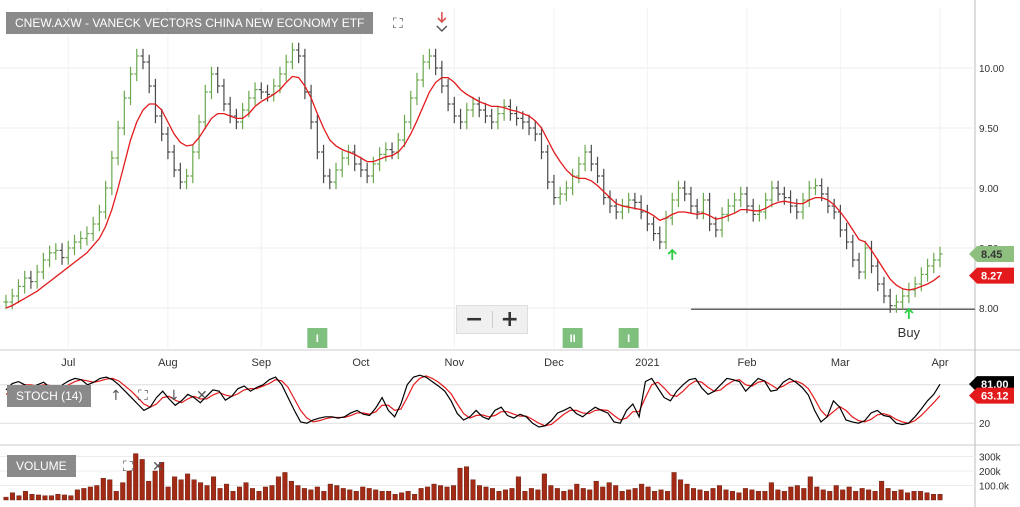 This screenshot has width=1020, height=507. What do you see at coordinates (68, 363) in the screenshot?
I see `date-tick-label: Jul` at bounding box center [68, 363].